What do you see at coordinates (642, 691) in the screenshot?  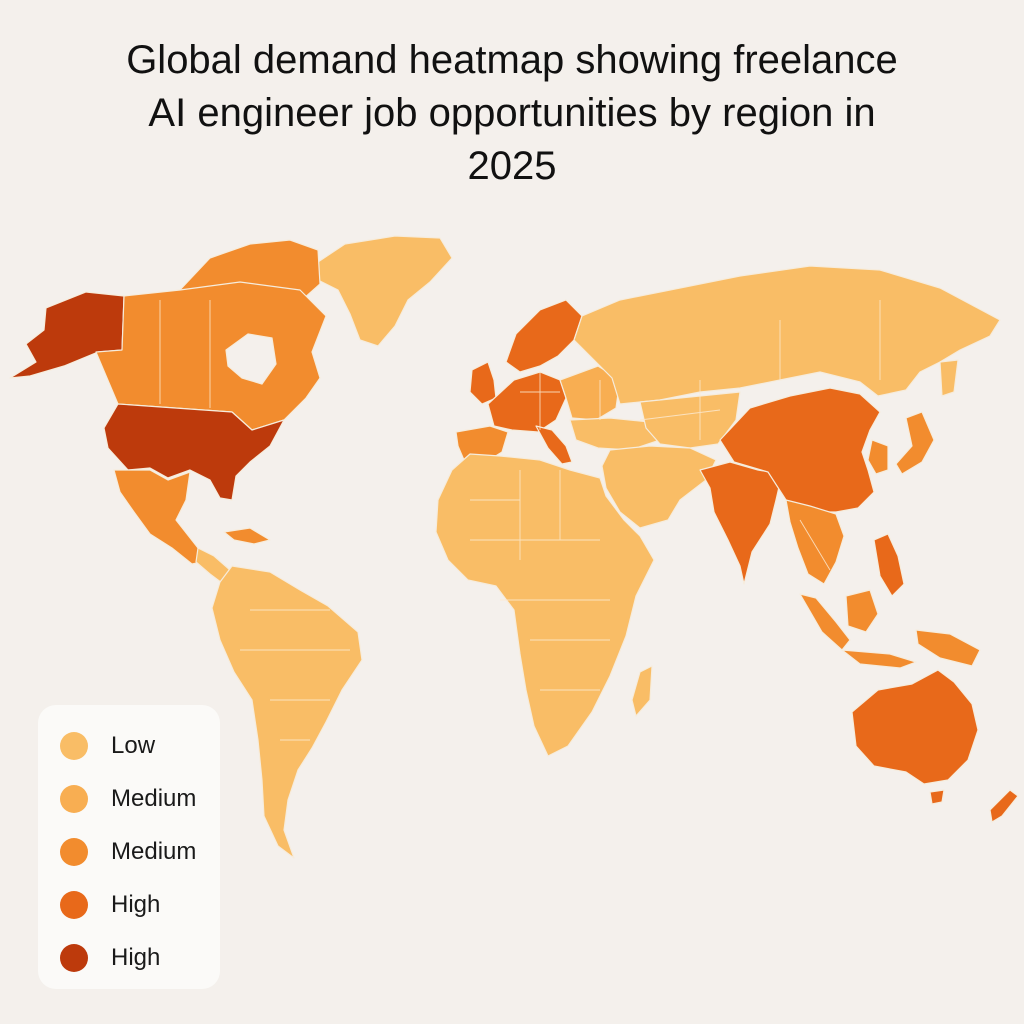 I see `region-madagascar` at bounding box center [642, 691].